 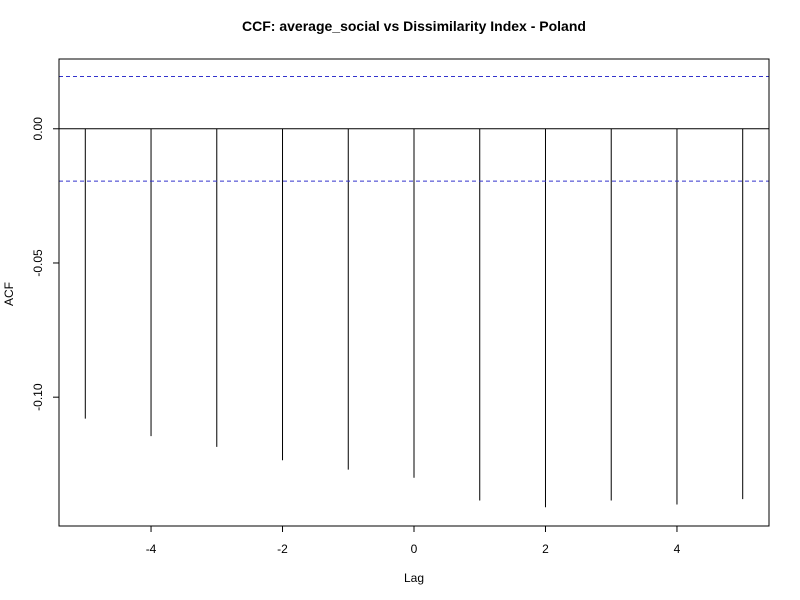 What do you see at coordinates (414, 549) in the screenshot?
I see `x-tick-label: 0` at bounding box center [414, 549].